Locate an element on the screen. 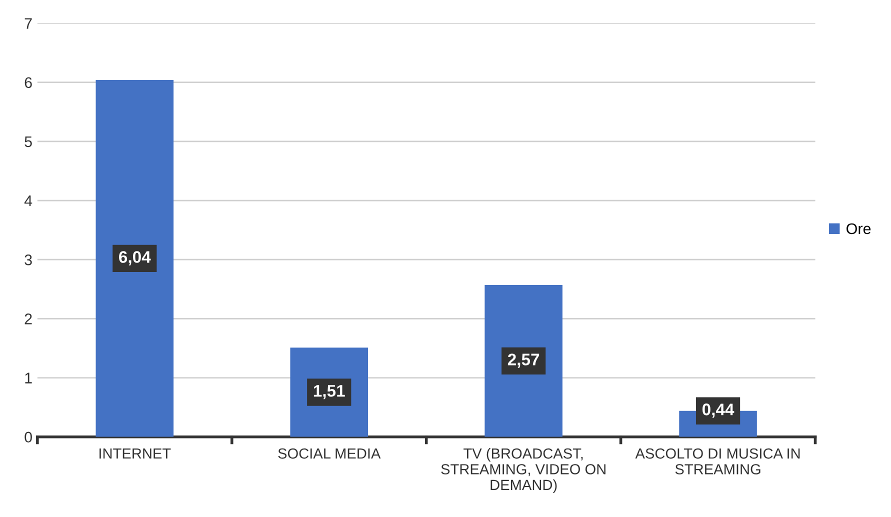 Image resolution: width=891 pixels, height=517 pixels. y-tick-label: 5 is located at coordinates (28, 142).